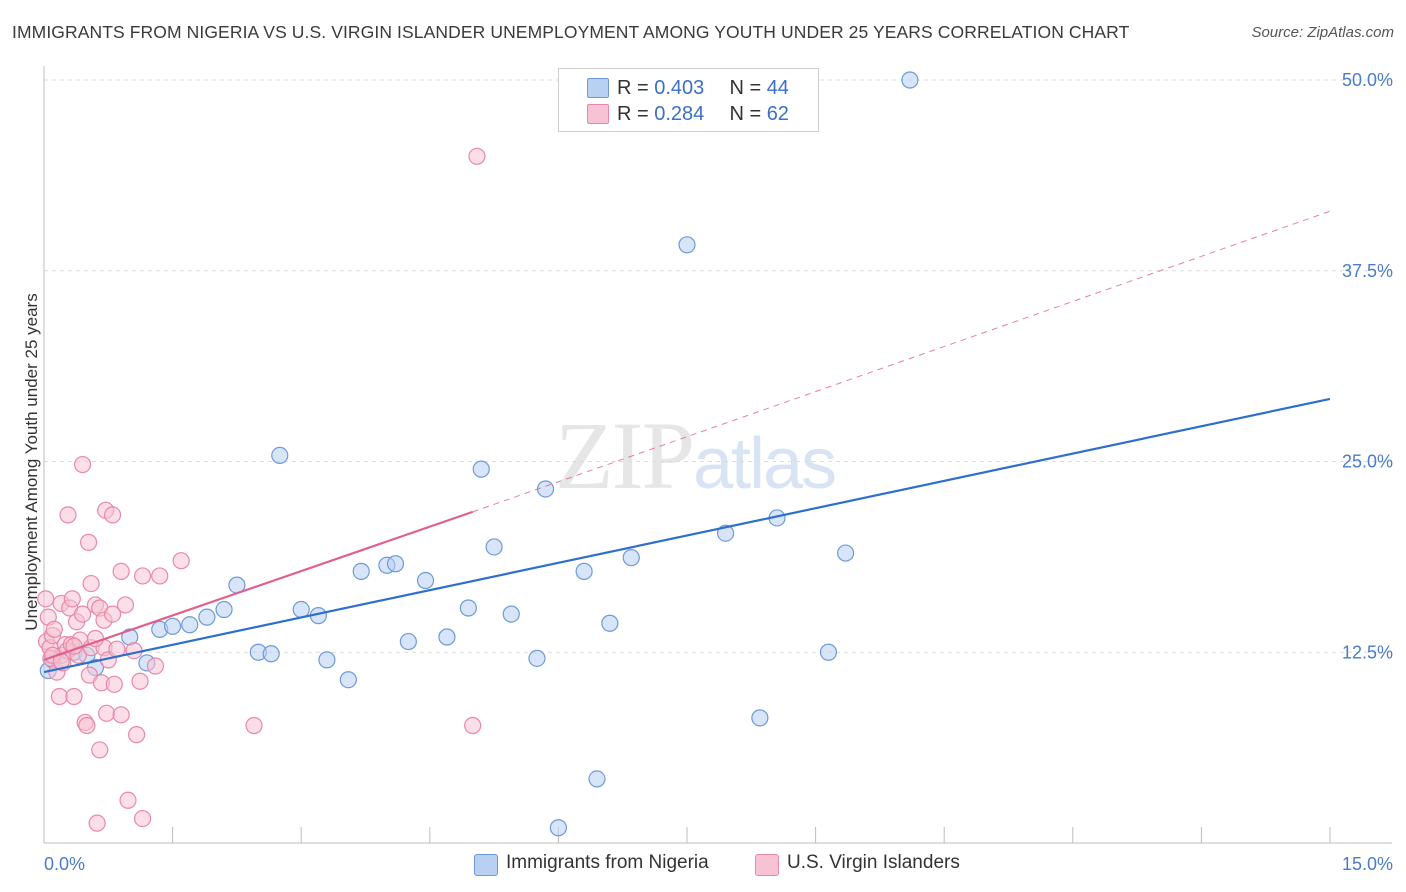  I want to click on legend-swatch-pink, so click(598, 114).